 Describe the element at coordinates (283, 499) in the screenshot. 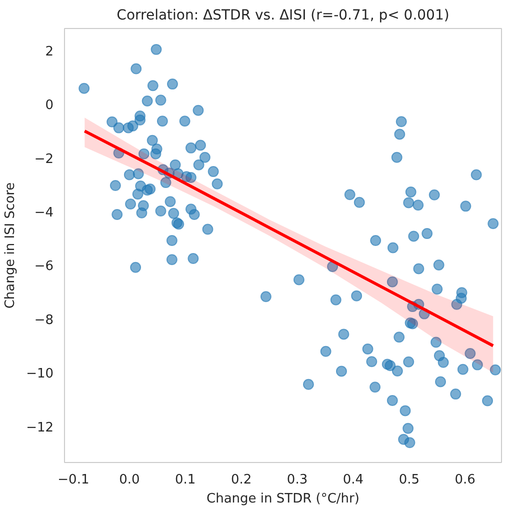

I see `x-axis-title: Change in STDR (°C/hr)` at that location.